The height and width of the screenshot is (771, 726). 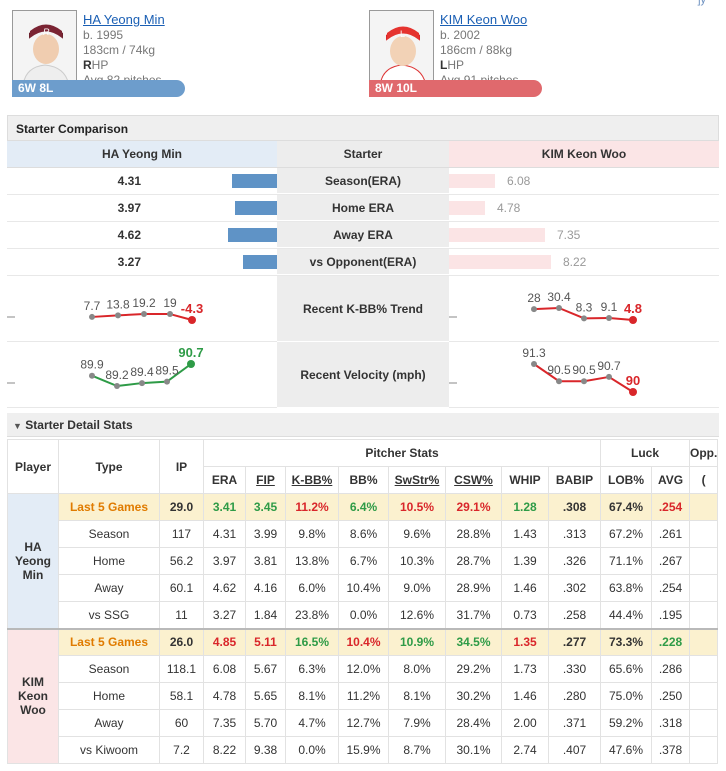 I want to click on sparkline-label: 91.3, so click(x=534, y=353).